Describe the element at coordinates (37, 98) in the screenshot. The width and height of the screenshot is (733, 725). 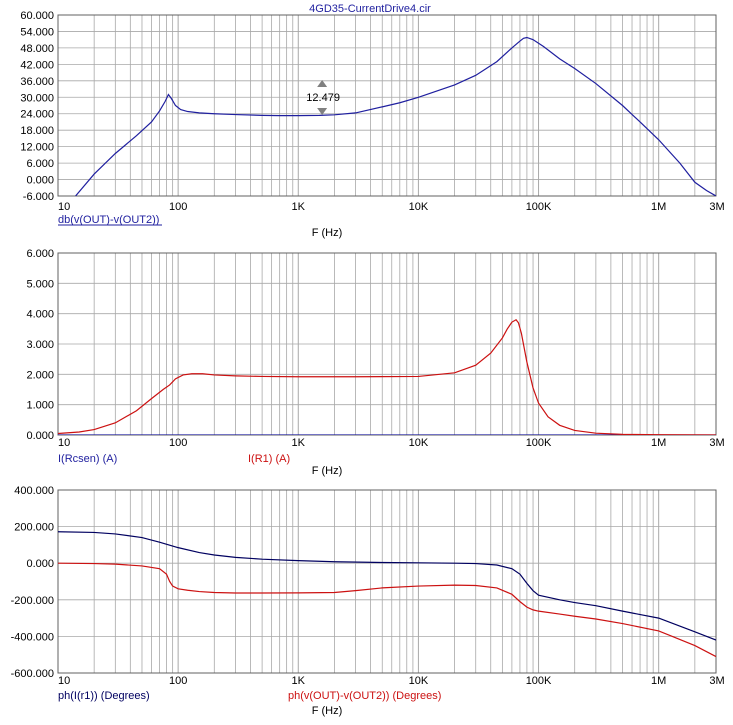
I see `y-tick-label: 30.000` at that location.